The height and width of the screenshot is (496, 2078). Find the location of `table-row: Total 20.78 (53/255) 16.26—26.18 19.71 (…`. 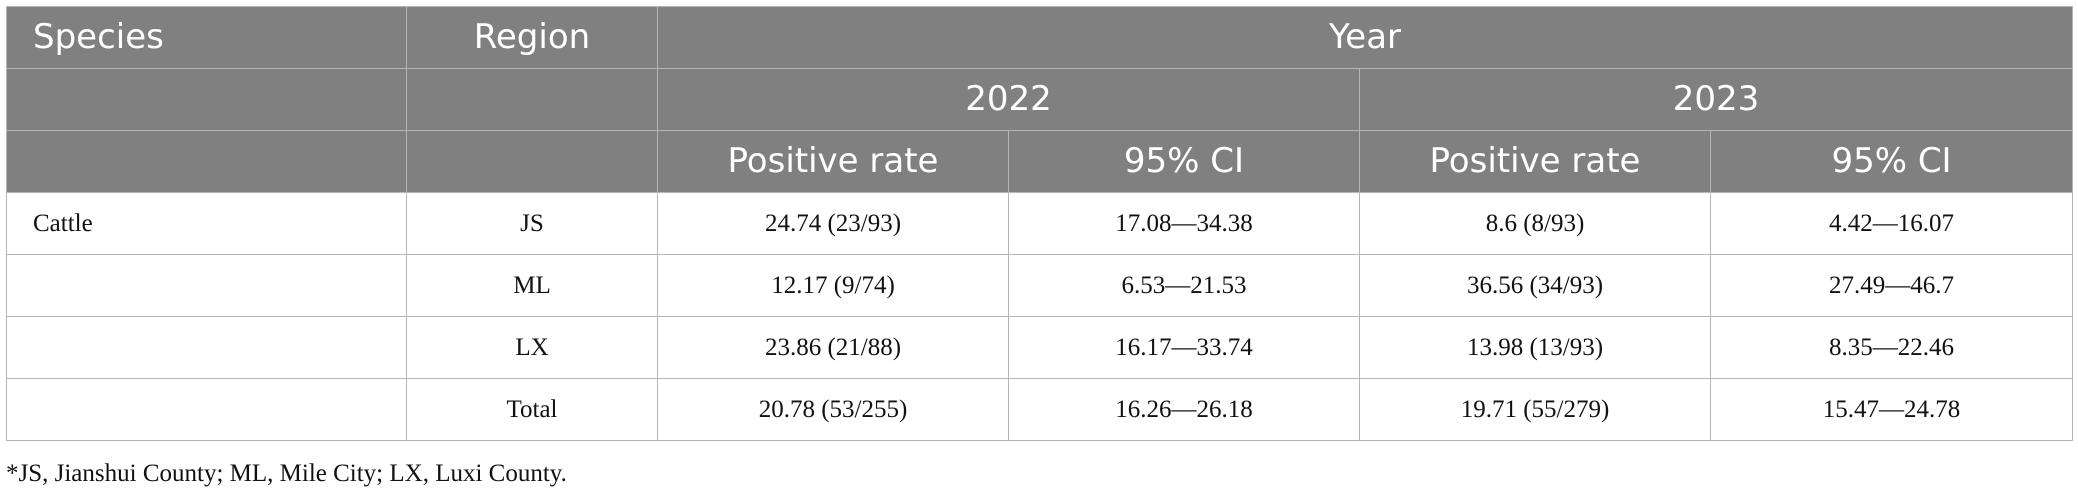

table-row: Total 20.78 (53/255) 16.26—26.18 19.71 (… is located at coordinates (1040, 409).